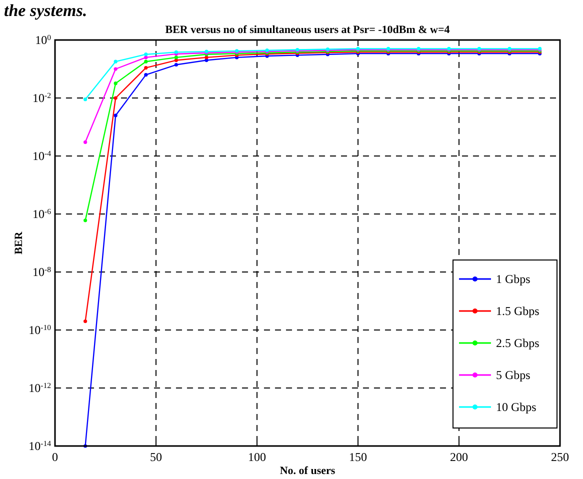  I want to click on x-axis-title: No. of users, so click(308, 471).